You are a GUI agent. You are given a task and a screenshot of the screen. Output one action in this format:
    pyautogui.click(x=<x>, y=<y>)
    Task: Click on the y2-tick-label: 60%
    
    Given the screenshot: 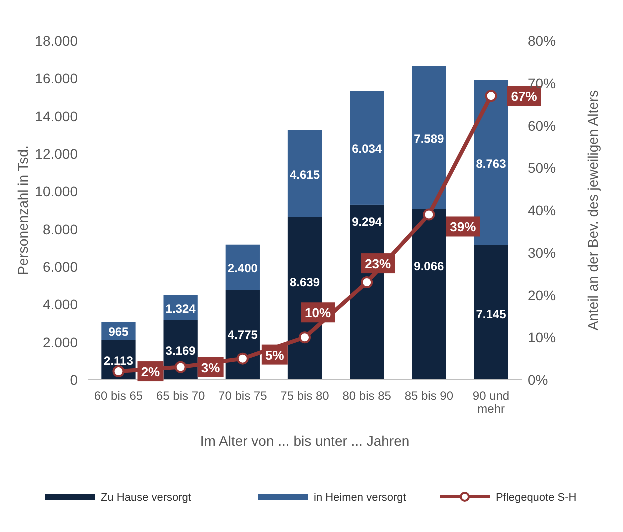 What is the action you would take?
    pyautogui.click(x=542, y=126)
    